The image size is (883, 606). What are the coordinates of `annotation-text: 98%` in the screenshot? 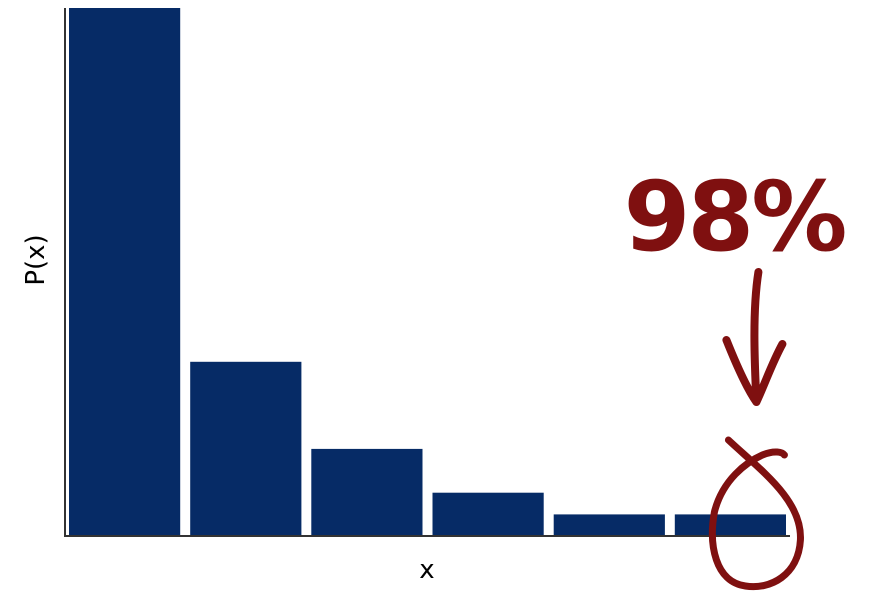 It's located at (735, 217).